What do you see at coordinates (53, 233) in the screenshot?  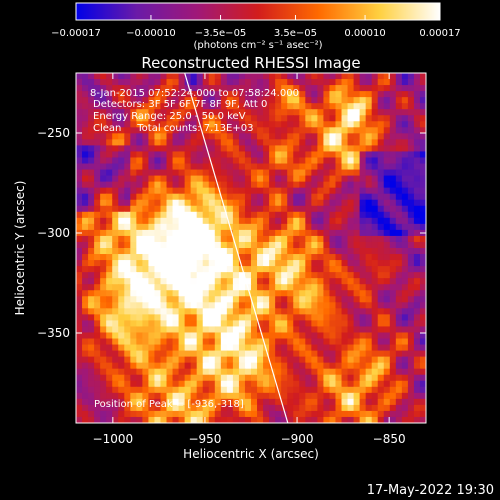 I see `y-tick-label: −300` at bounding box center [53, 233].